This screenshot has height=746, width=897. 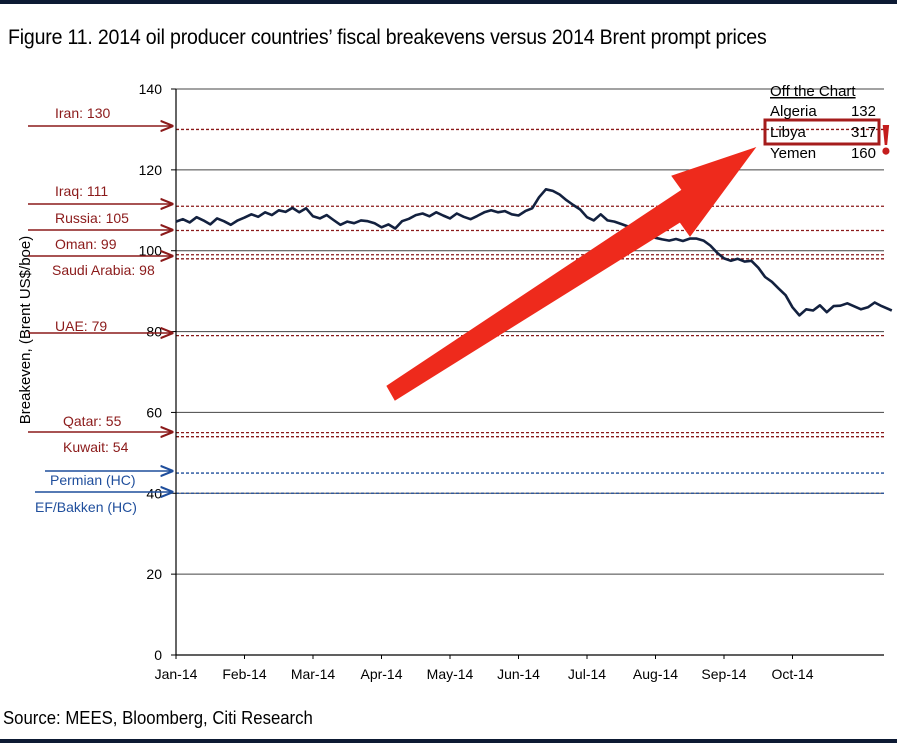 I want to click on off-chart-row-name: Libya, so click(x=788, y=132).